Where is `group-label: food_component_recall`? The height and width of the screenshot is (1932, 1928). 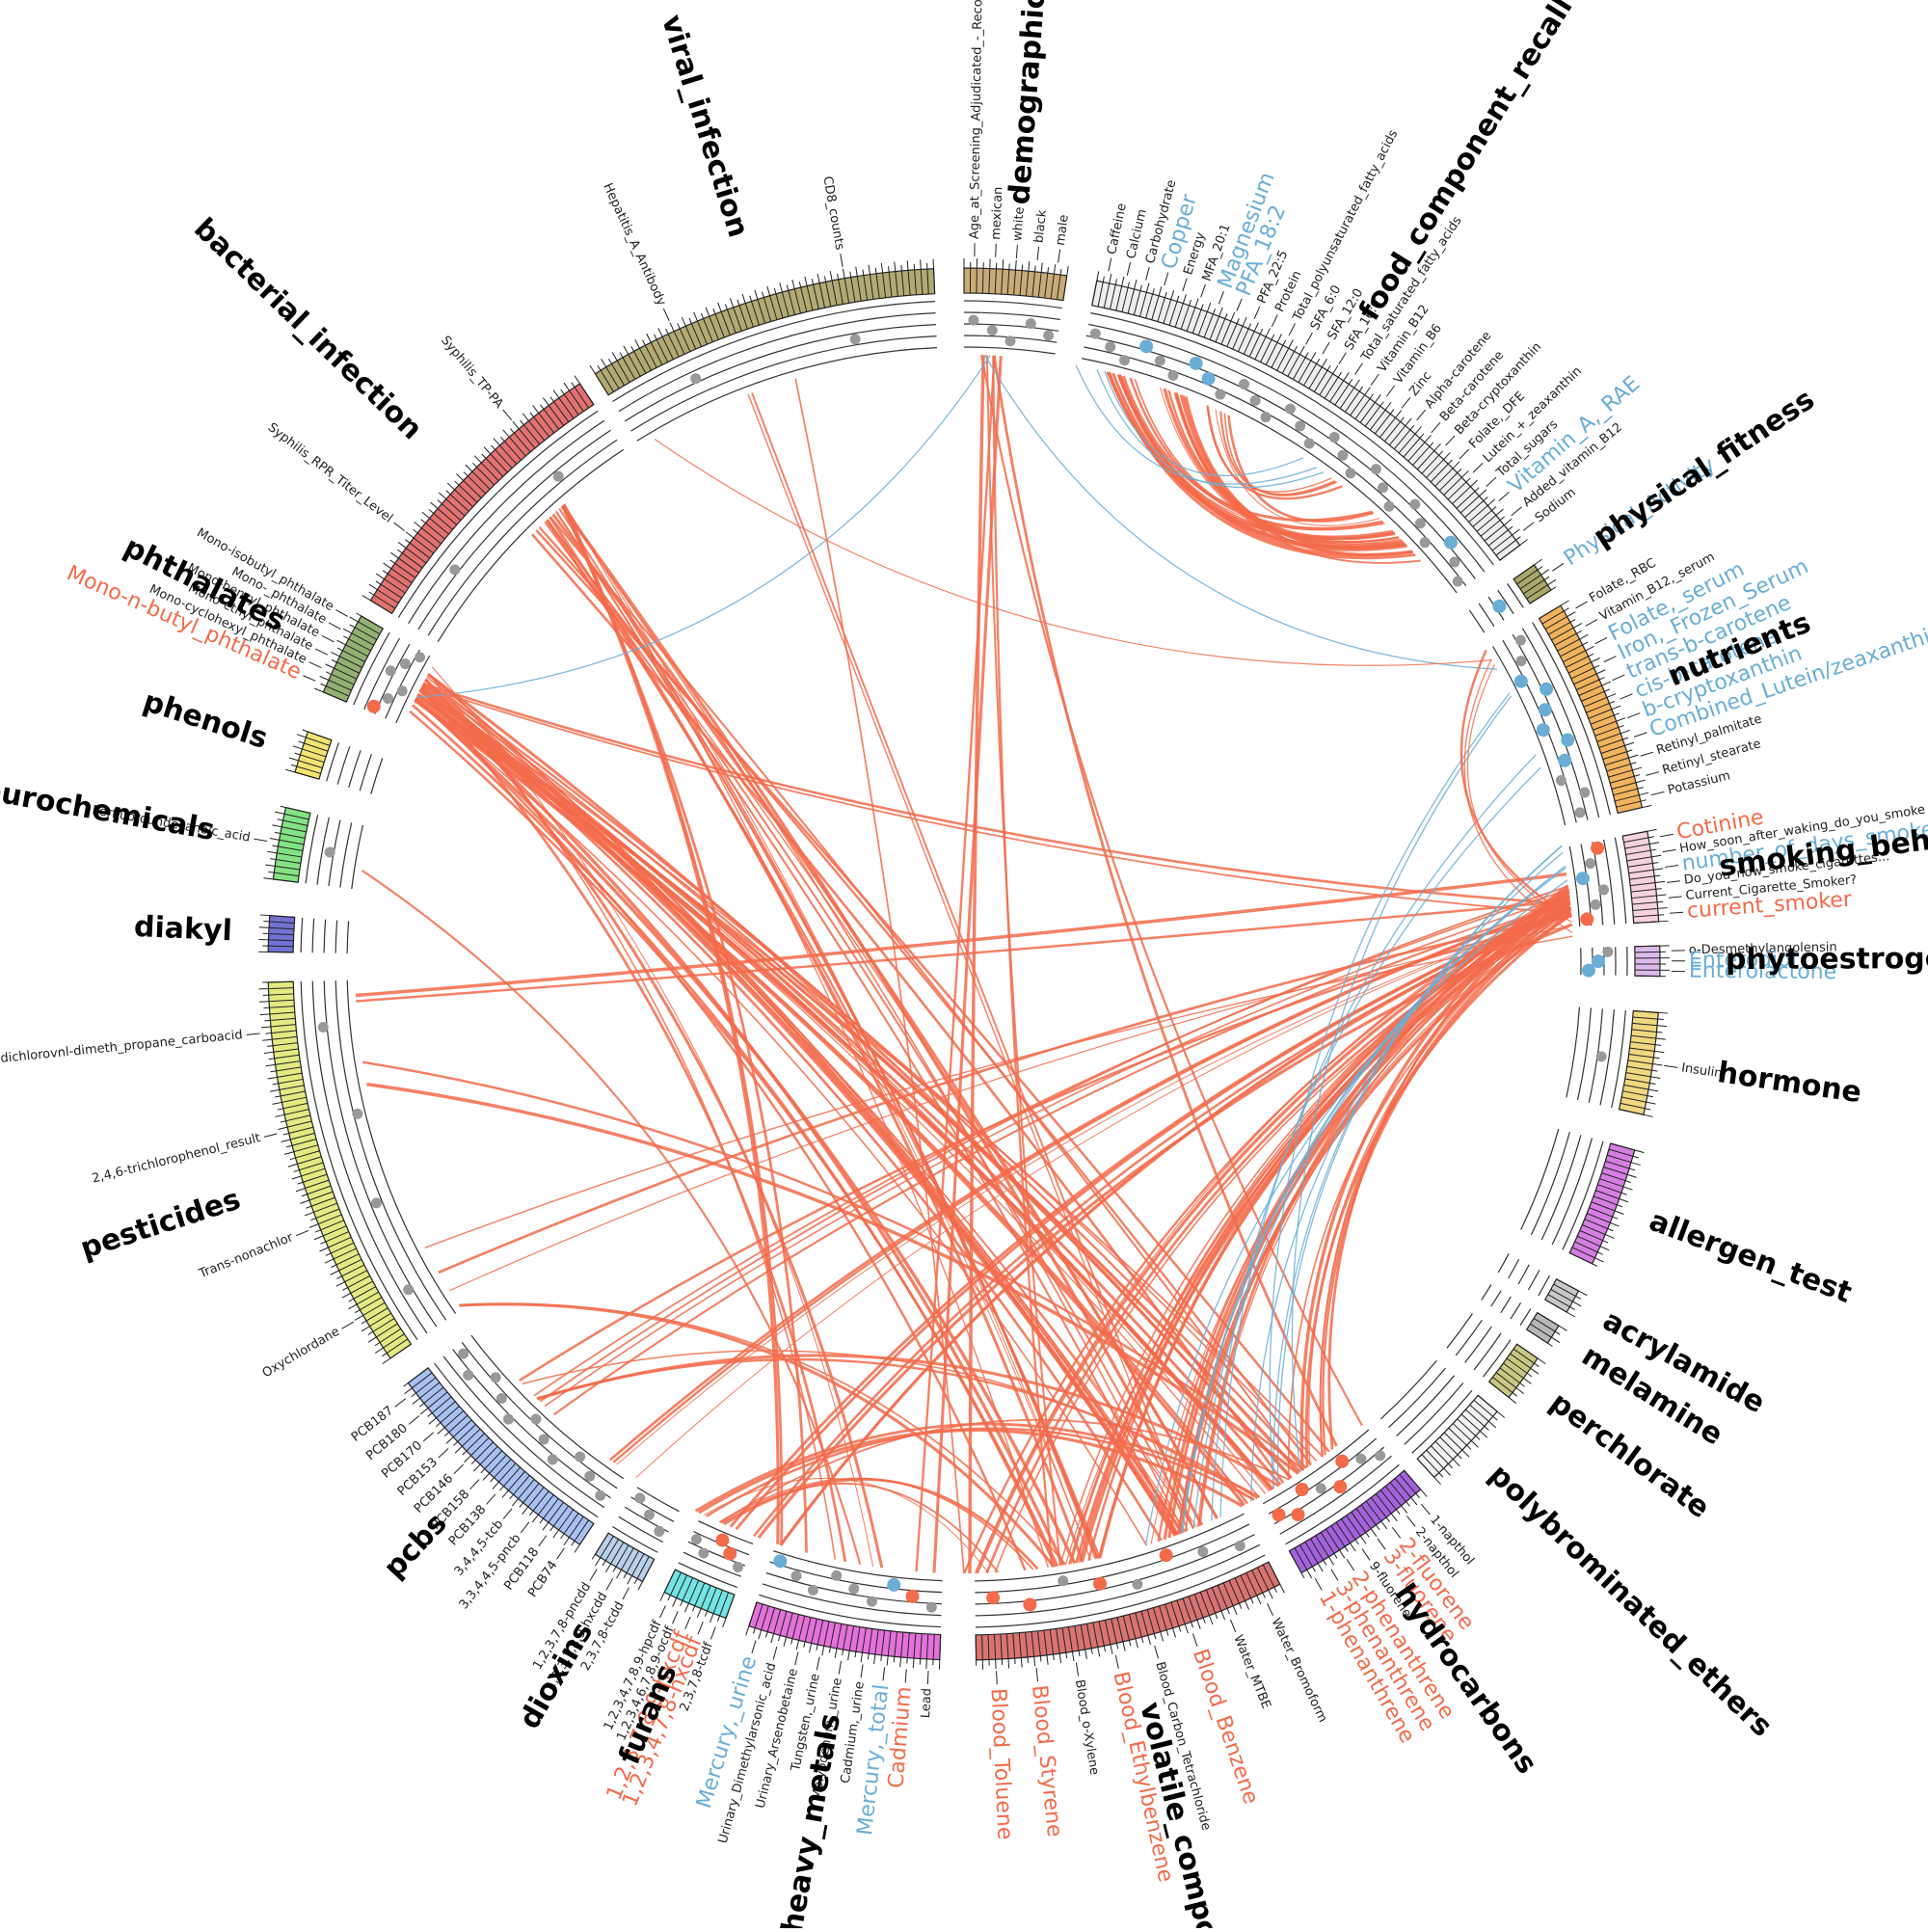
group-label: food_component_recall is located at coordinates (1466, 164).